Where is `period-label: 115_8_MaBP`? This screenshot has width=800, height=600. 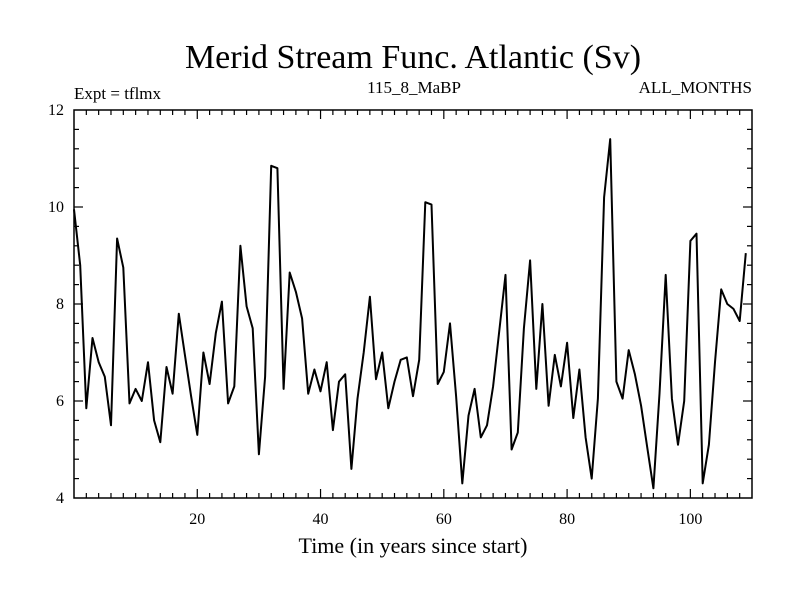
period-label: 115_8_MaBP is located at coordinates (414, 87).